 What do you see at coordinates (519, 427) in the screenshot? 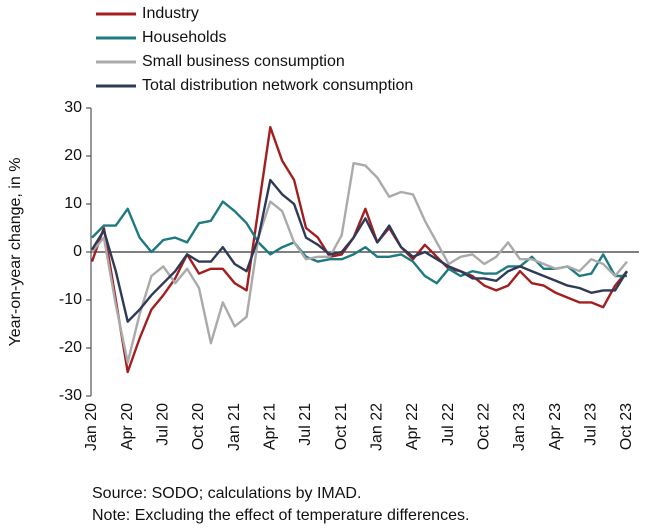
I see `x-tick-label: Jan 23` at bounding box center [519, 427].